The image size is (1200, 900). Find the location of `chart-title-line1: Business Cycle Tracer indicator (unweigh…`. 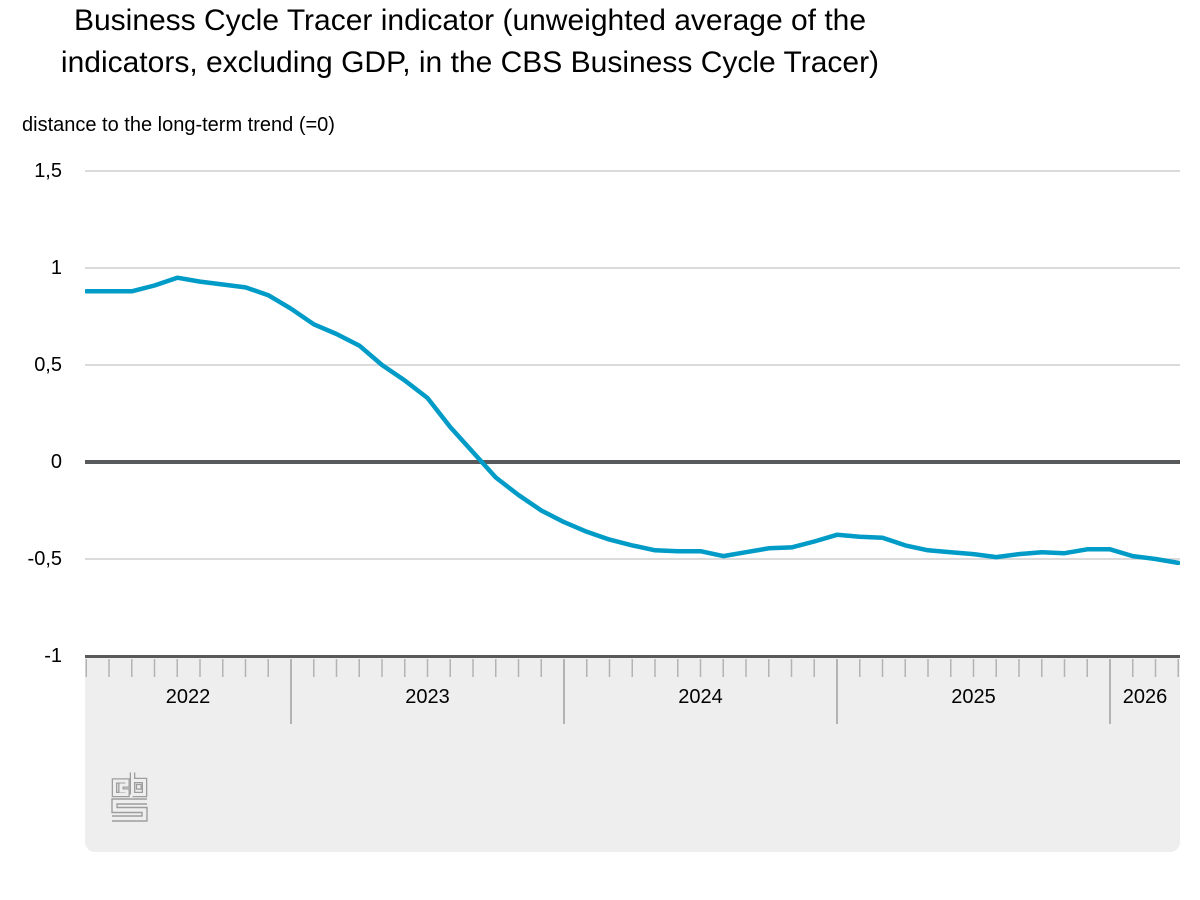

chart-title-line1: Business Cycle Tracer indicator (unweigh… is located at coordinates (470, 20).